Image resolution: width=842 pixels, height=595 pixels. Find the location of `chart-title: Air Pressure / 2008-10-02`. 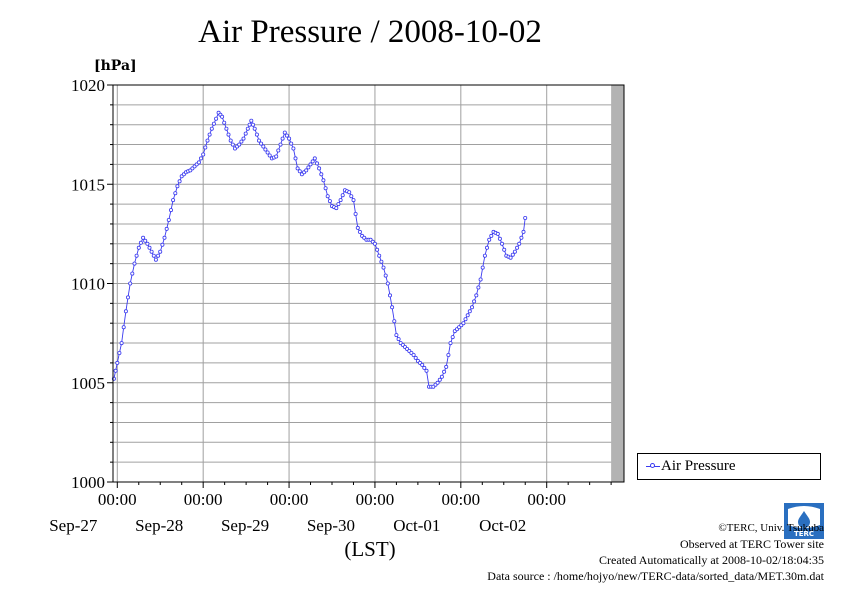

chart-title: Air Pressure / 2008-10-02 is located at coordinates (370, 32).